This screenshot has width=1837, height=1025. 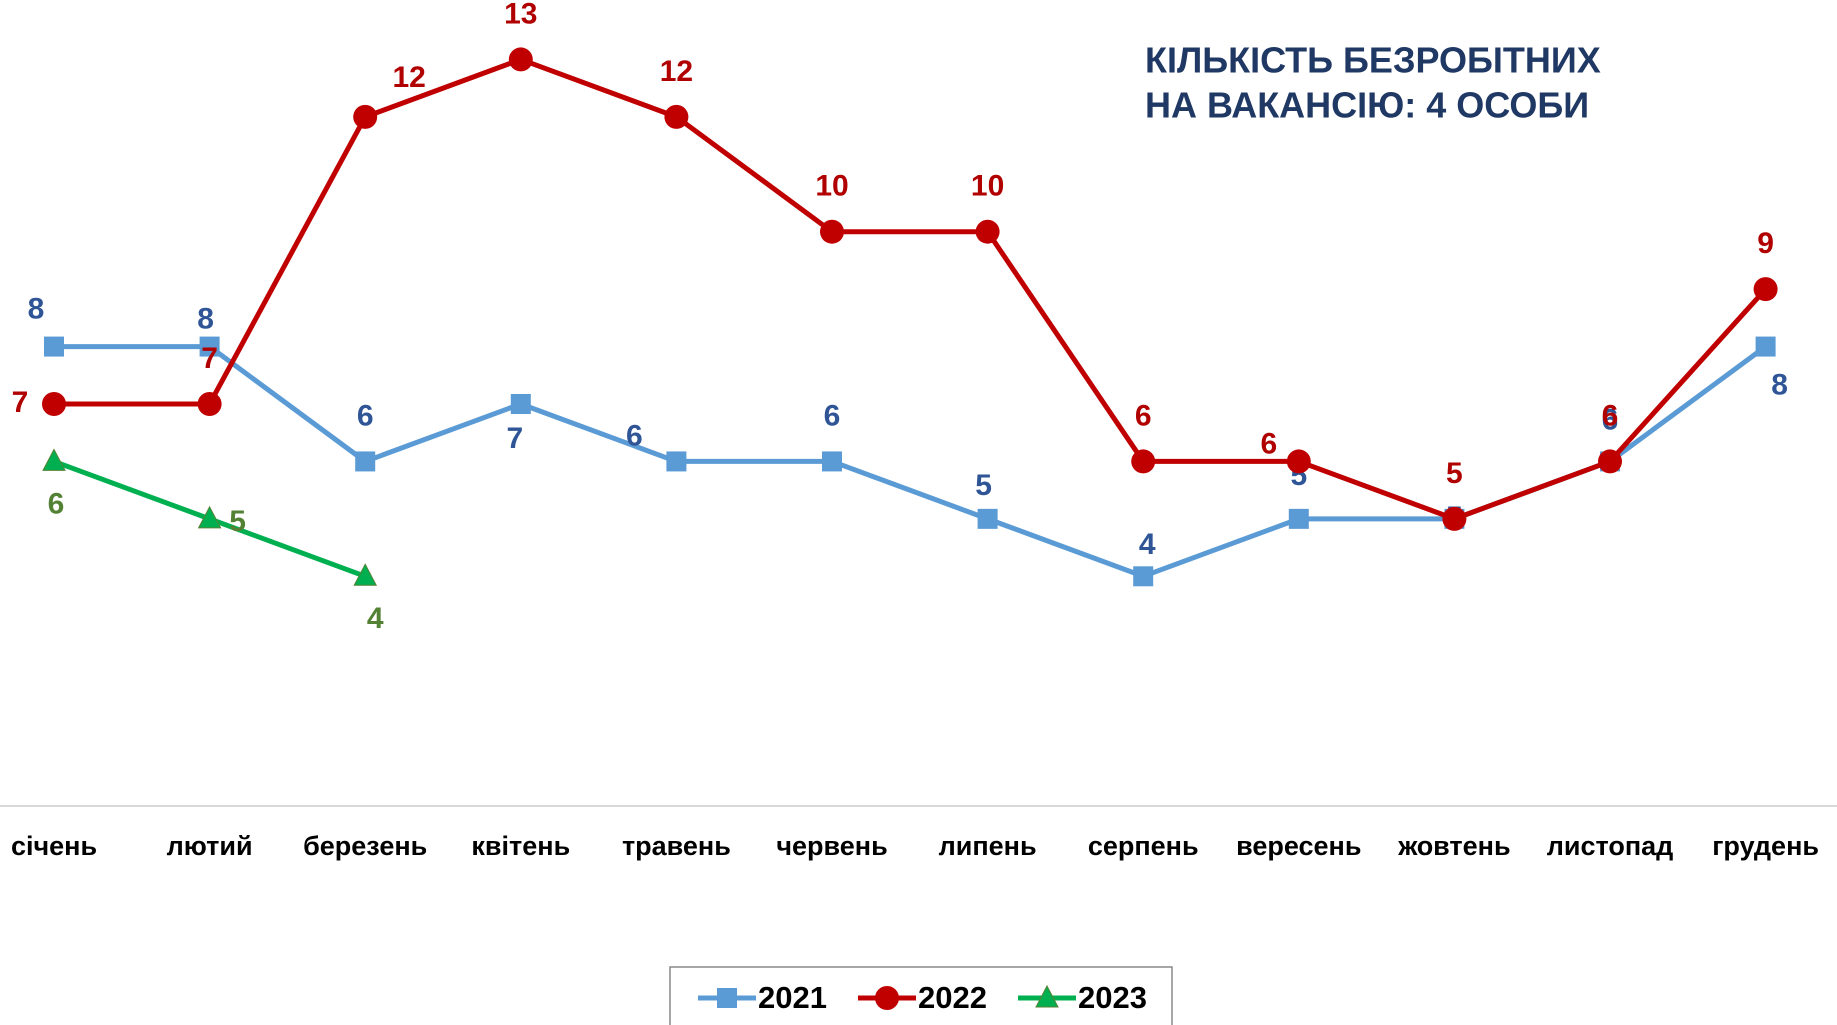 What do you see at coordinates (210, 846) in the screenshot?
I see `x-tick-label: лютий` at bounding box center [210, 846].